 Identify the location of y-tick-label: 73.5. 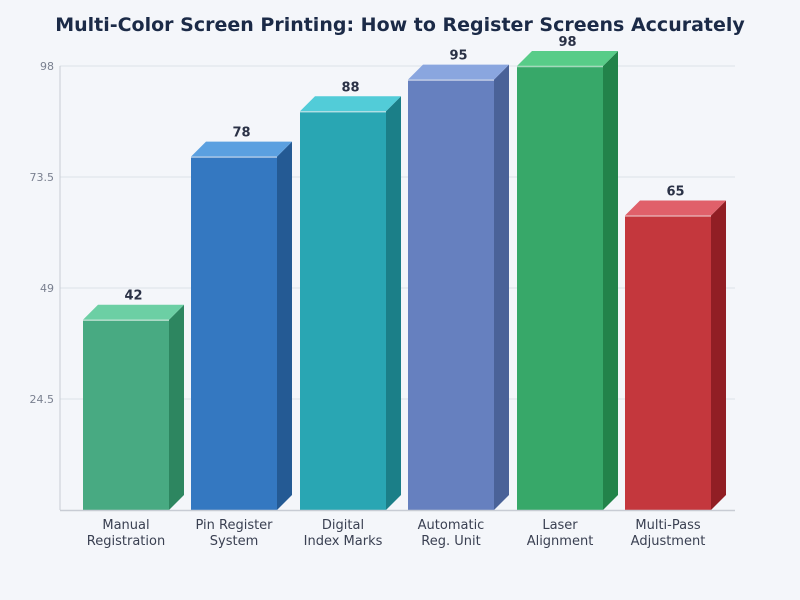
(42, 177).